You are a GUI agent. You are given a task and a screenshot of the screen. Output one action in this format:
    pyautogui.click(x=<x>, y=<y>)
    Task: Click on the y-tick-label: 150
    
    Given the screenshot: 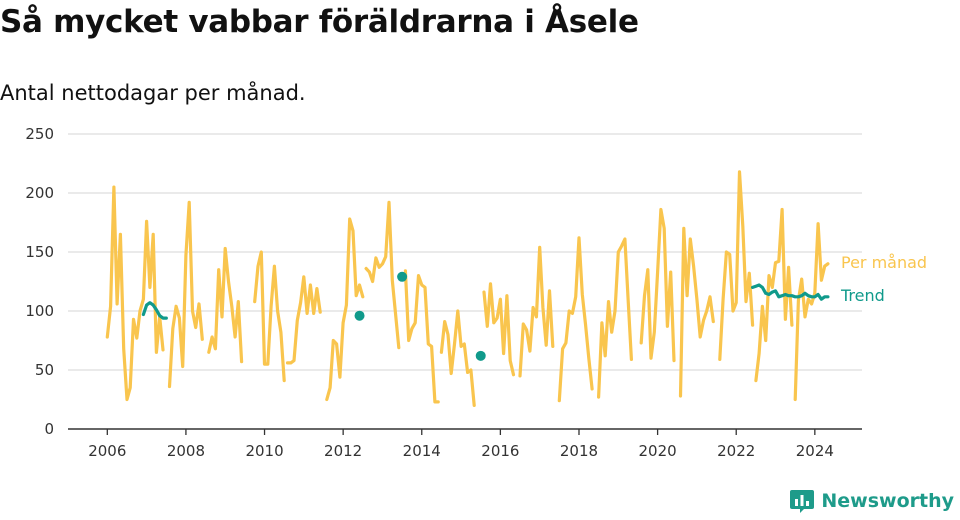 What is the action you would take?
    pyautogui.click(x=39, y=252)
    